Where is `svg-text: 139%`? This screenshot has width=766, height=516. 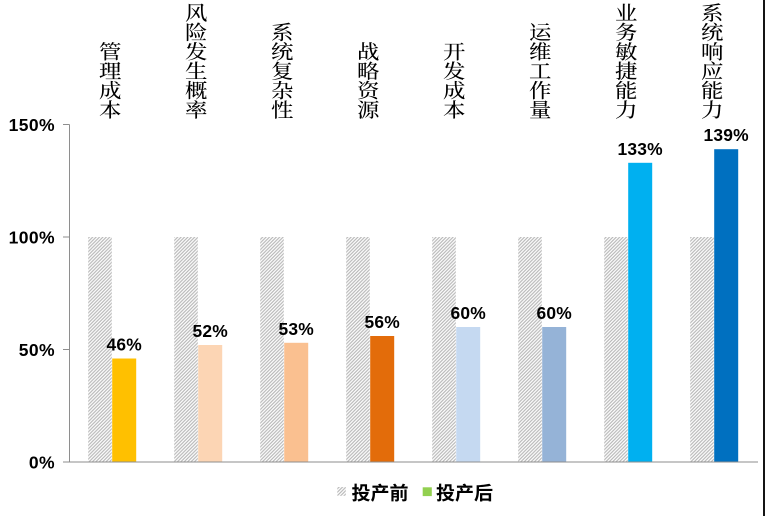 svg-text: 139% is located at coordinates (726, 135).